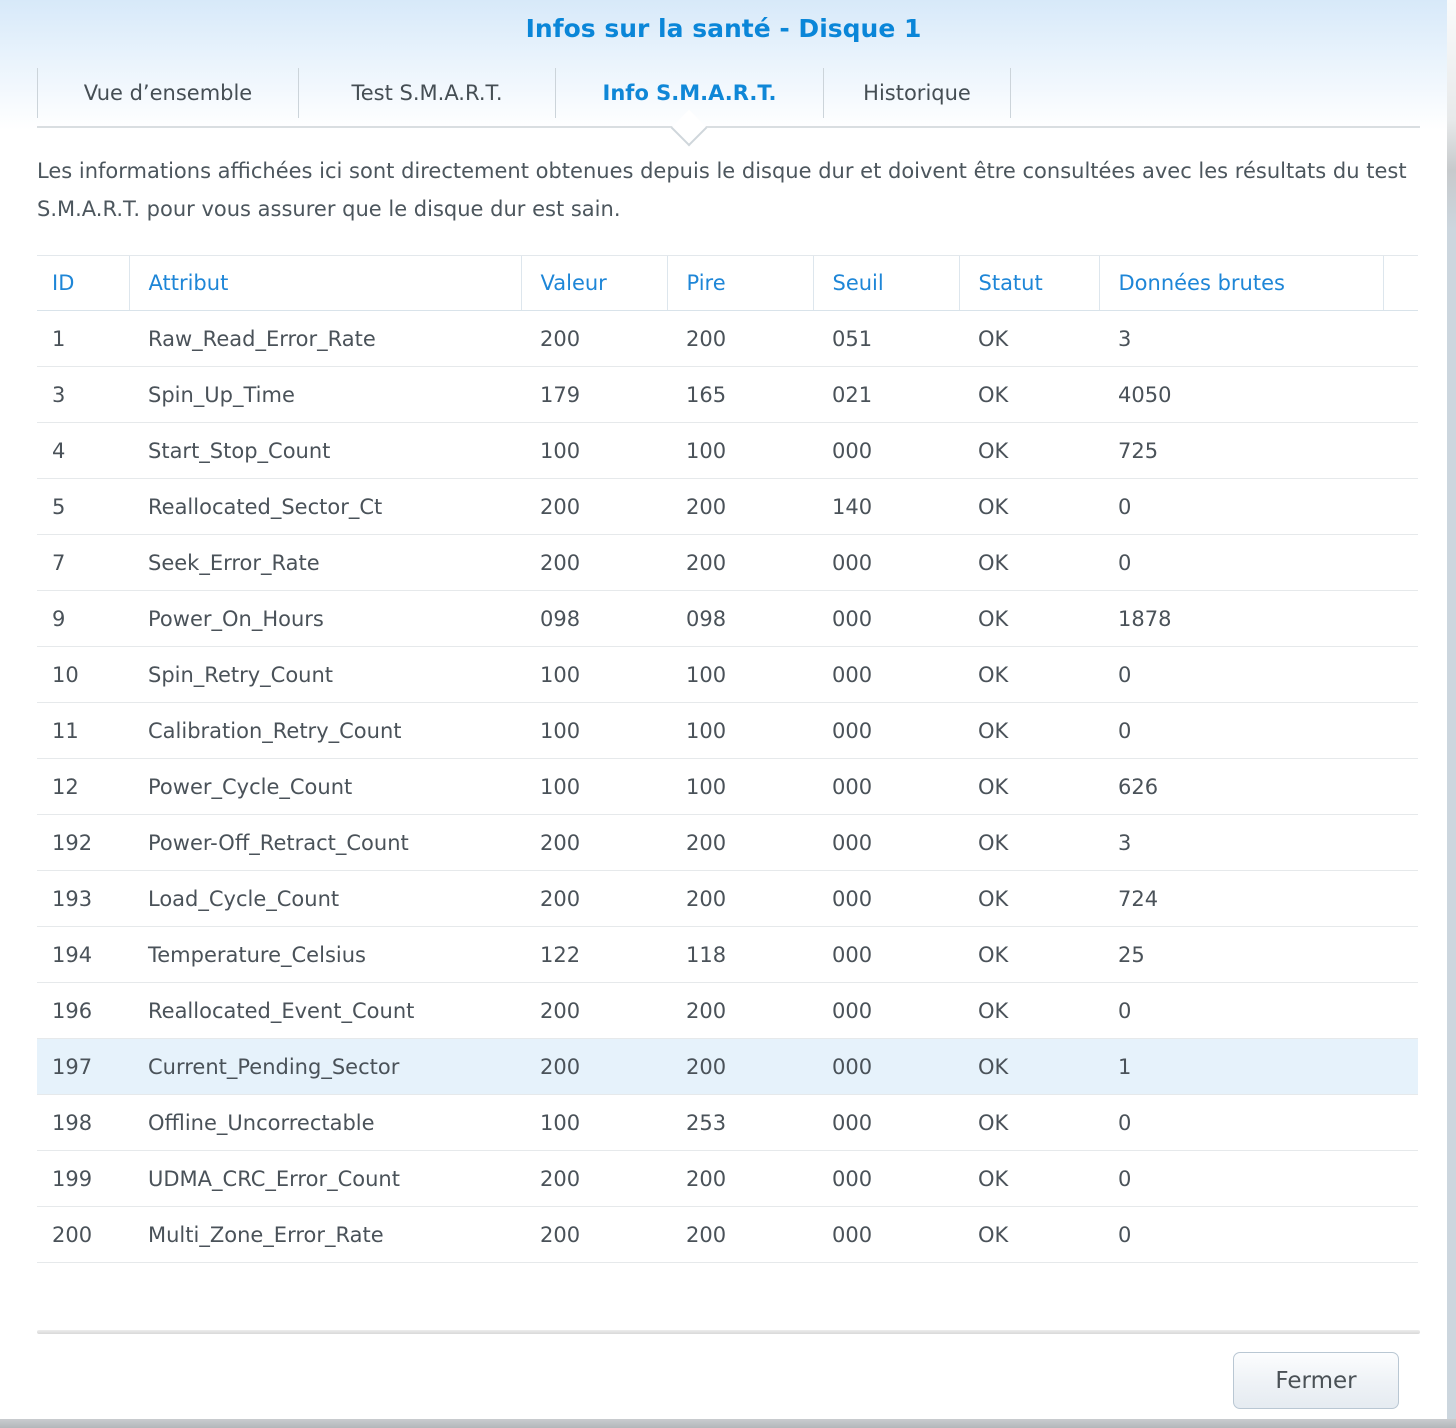 Image resolution: width=1456 pixels, height=1428 pixels. What do you see at coordinates (727, 562) in the screenshot?
I see `table-row-7: 7 Seek_Error_Rate 200 200 000 OK 0` at bounding box center [727, 562].